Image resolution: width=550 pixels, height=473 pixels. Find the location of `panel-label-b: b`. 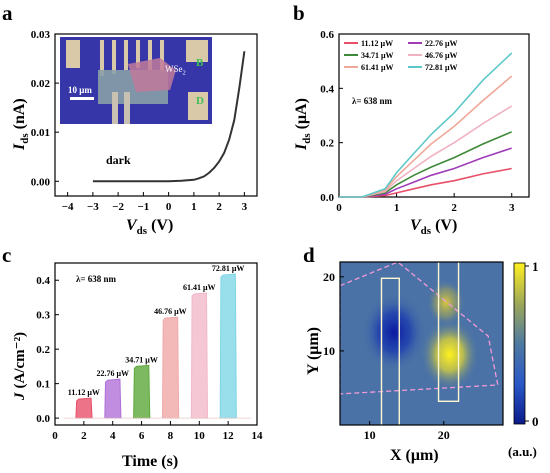

panel-label-b: b is located at coordinates (299, 13).